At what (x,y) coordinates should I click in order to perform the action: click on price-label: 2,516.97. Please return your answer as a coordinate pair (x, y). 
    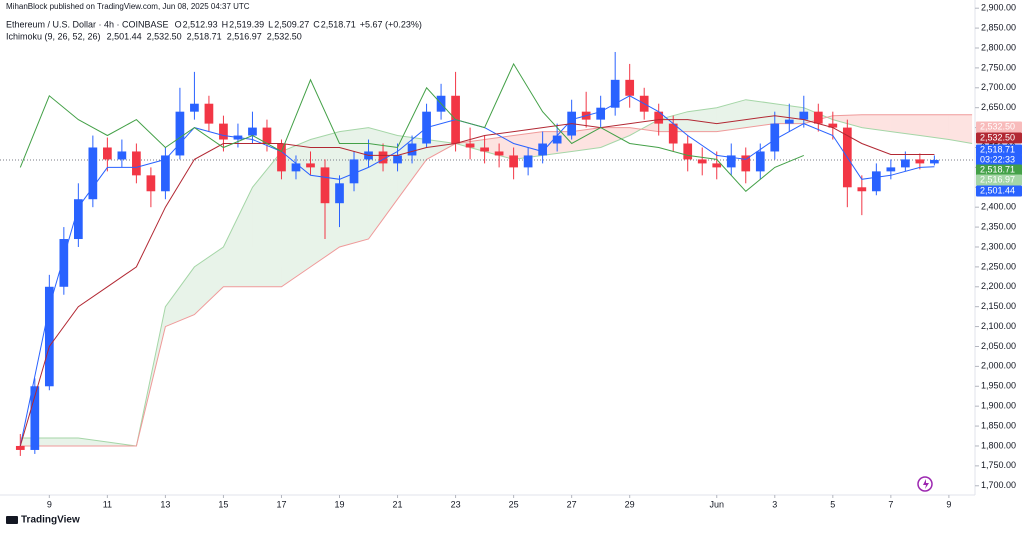
    Looking at the image, I should click on (997, 179).